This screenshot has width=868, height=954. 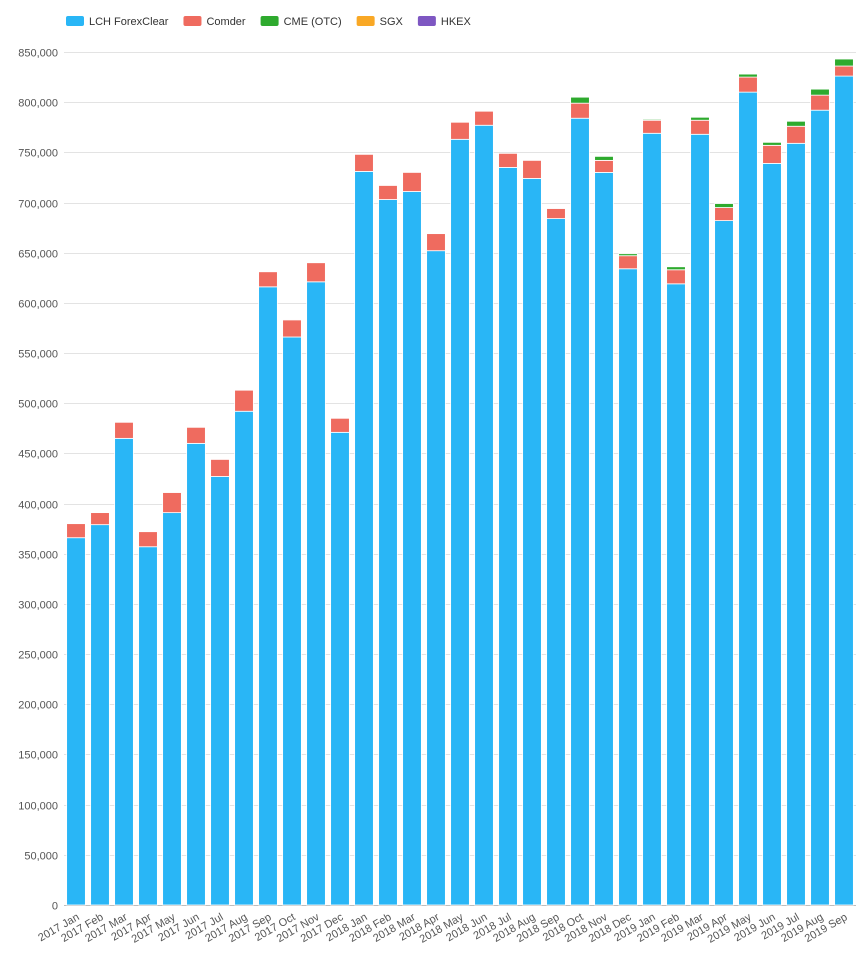 I want to click on y-tick-label: 300,000, so click(x=38, y=606).